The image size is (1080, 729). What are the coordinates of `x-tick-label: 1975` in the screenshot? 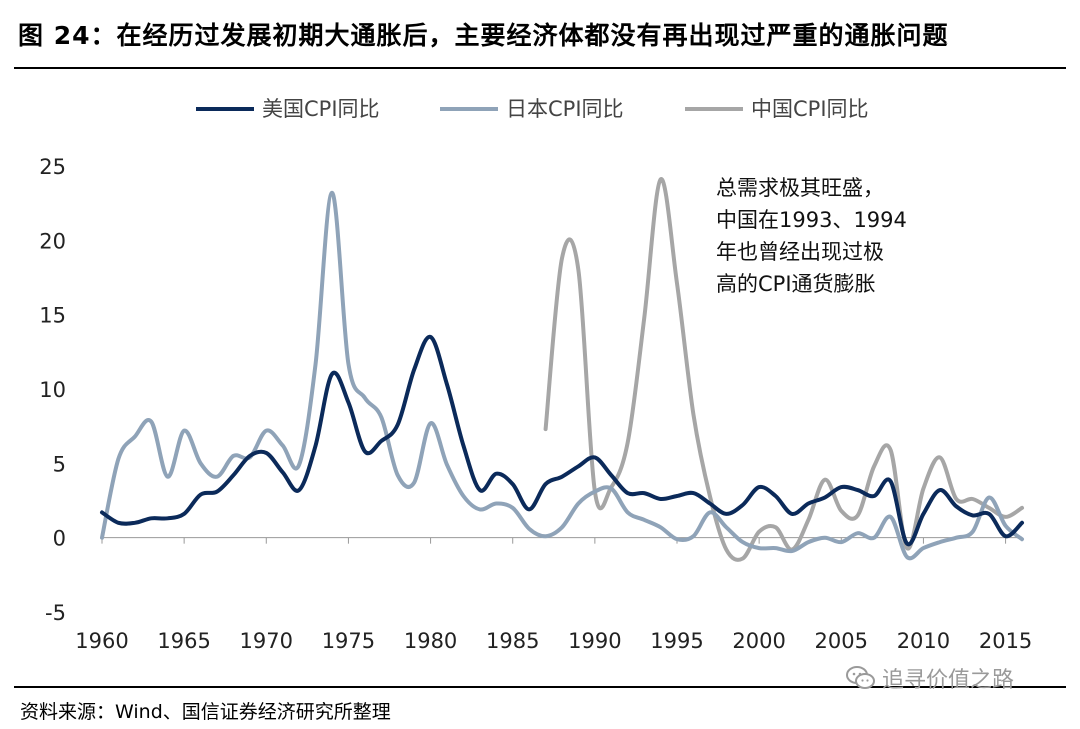 It's located at (348, 641).